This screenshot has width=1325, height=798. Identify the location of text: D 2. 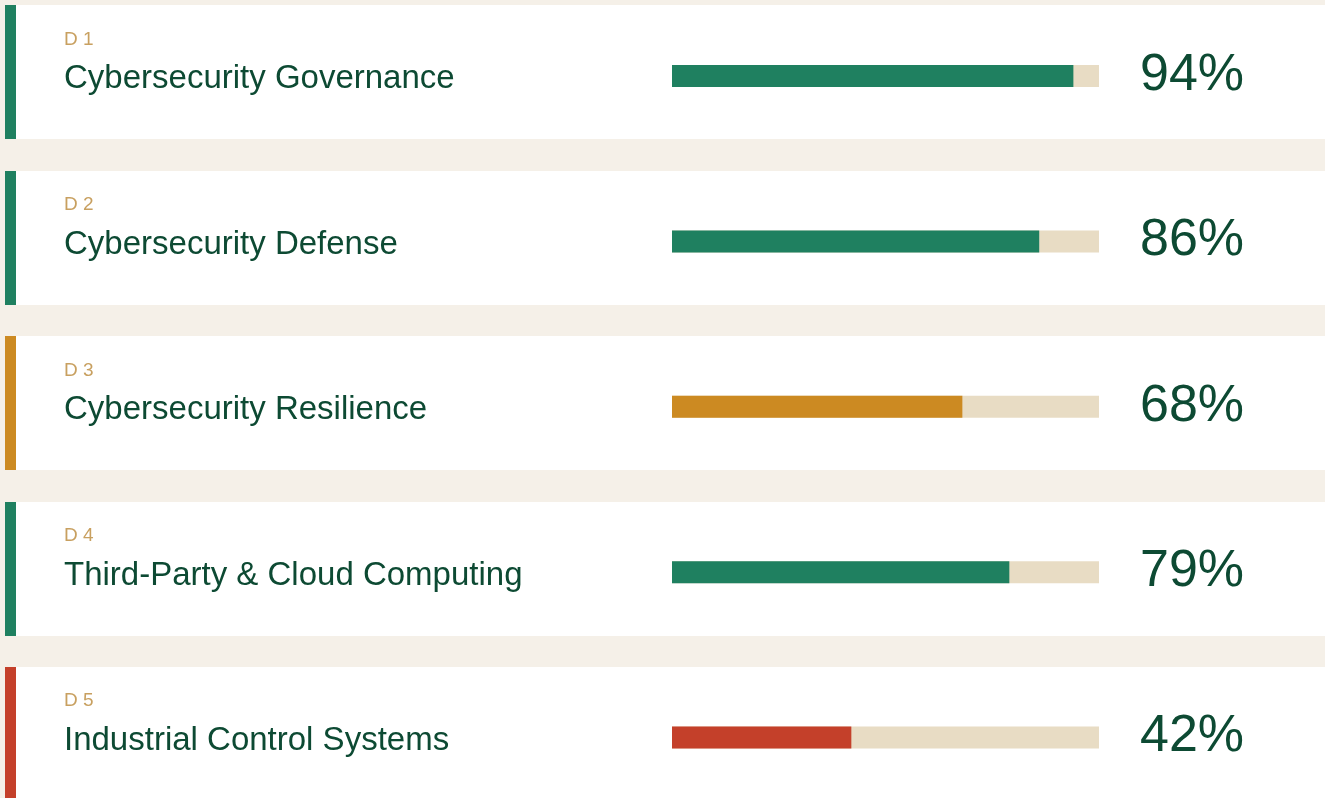
(79, 204).